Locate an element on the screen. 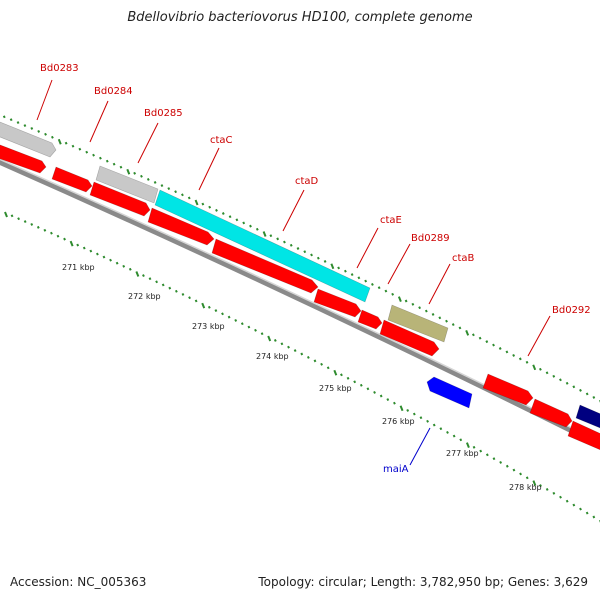  gene-bd0285-block is located at coordinates (127, 184).